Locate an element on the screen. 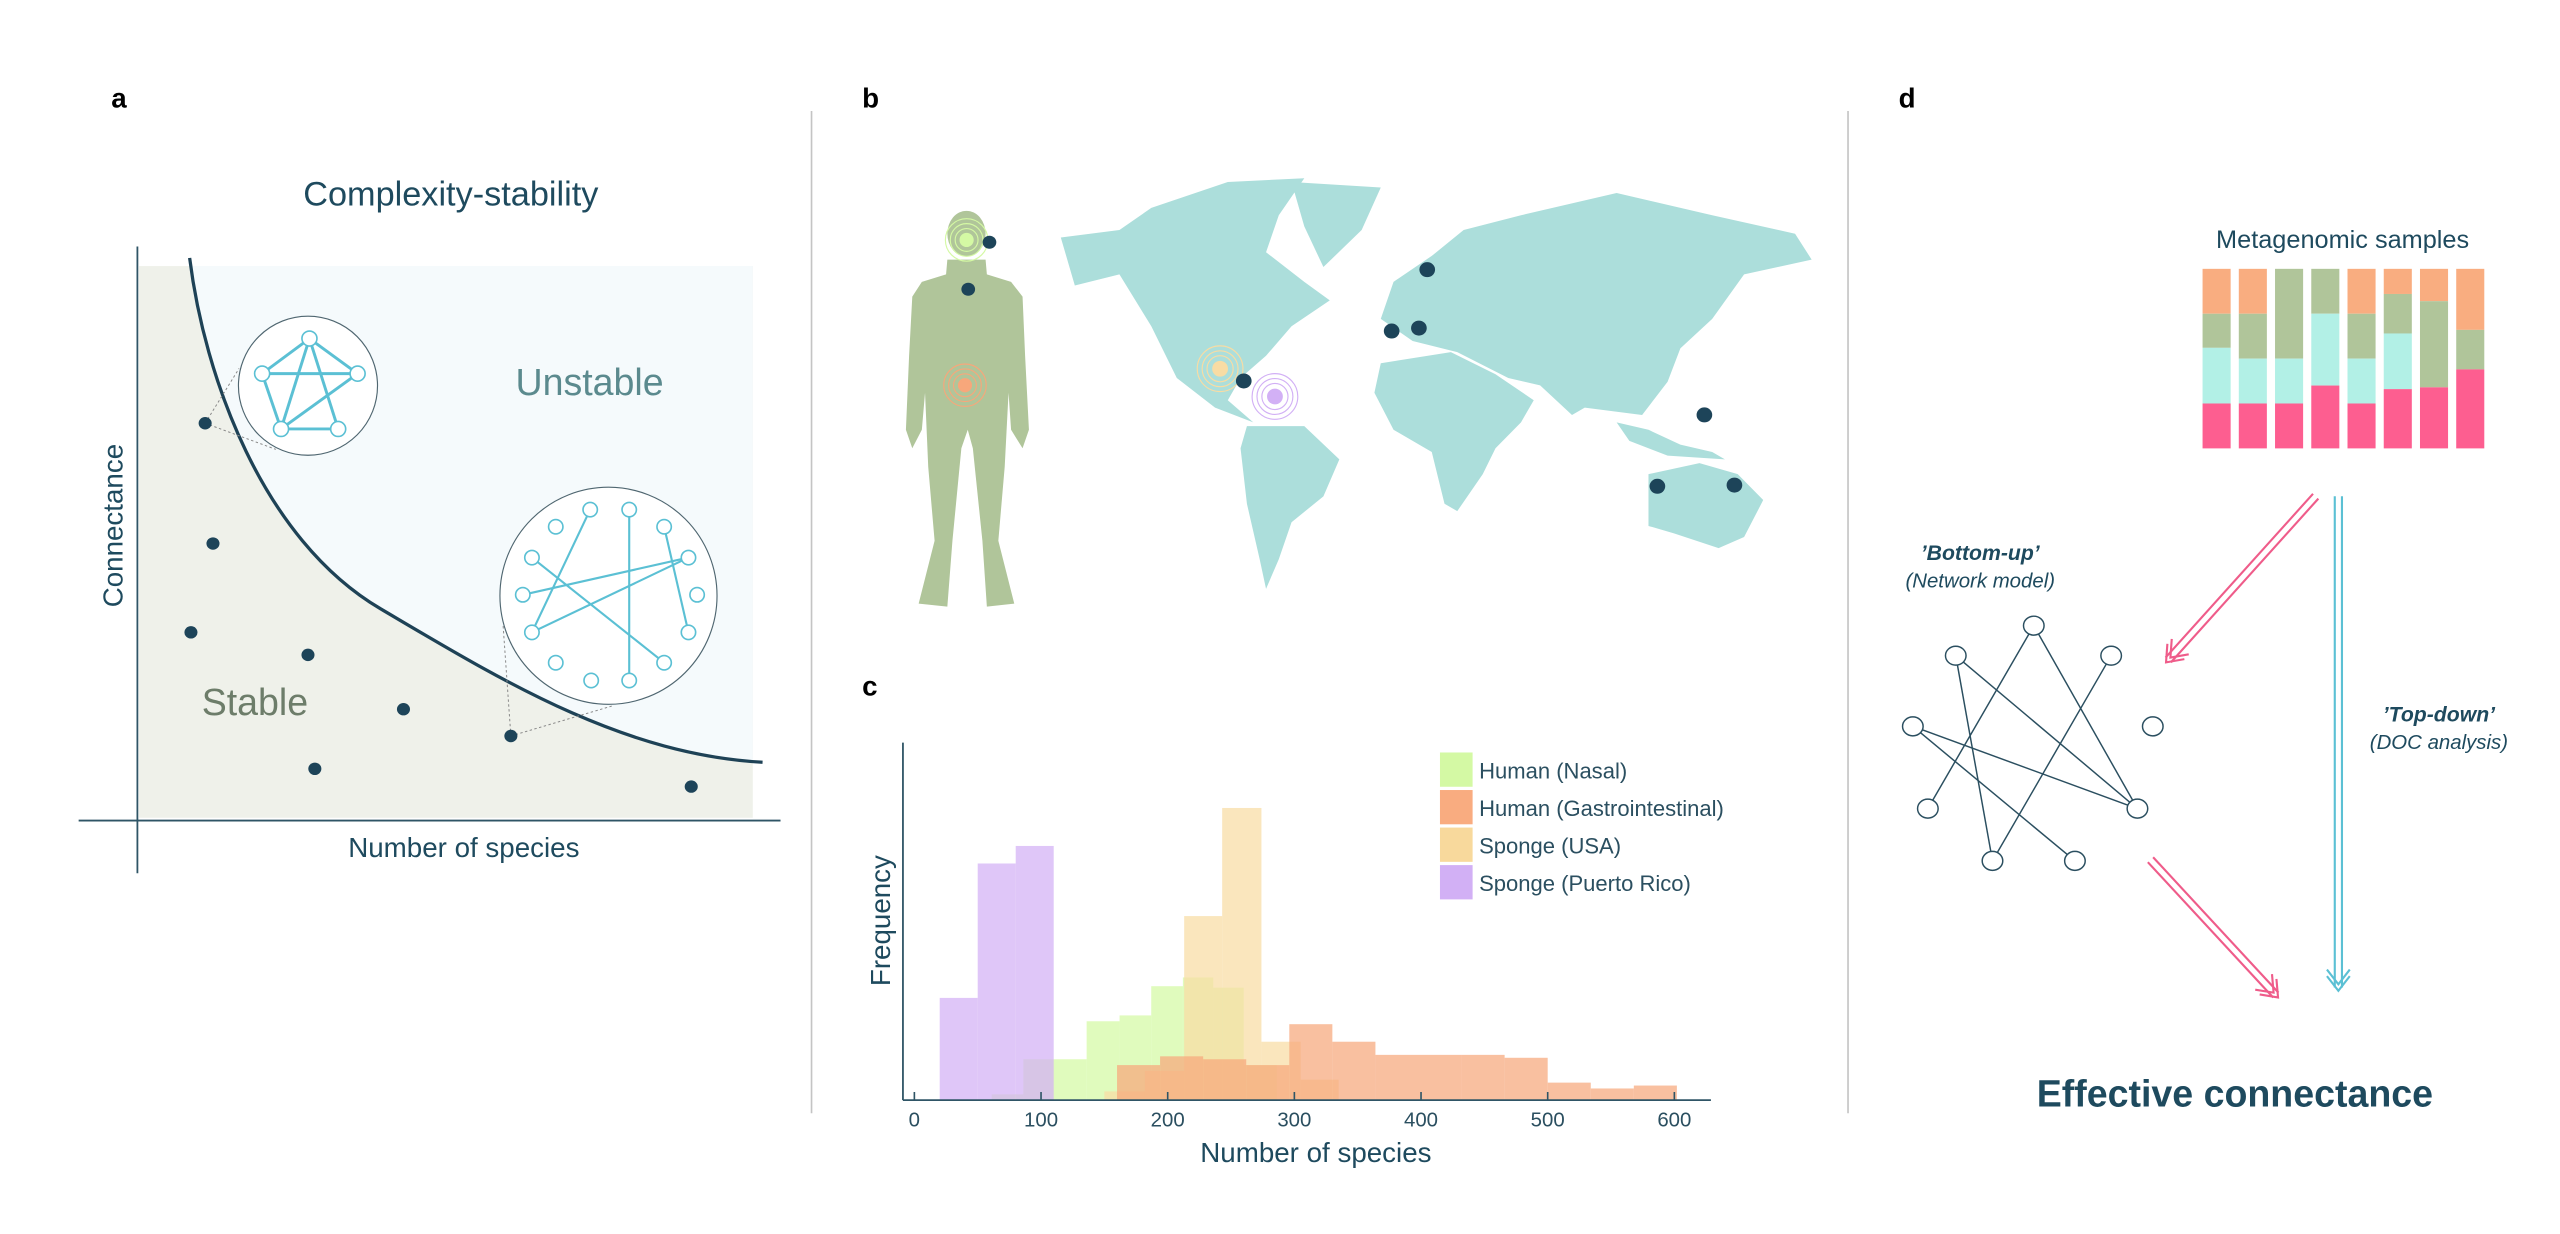  x-axis-label: Number of species is located at coordinates (463, 847).